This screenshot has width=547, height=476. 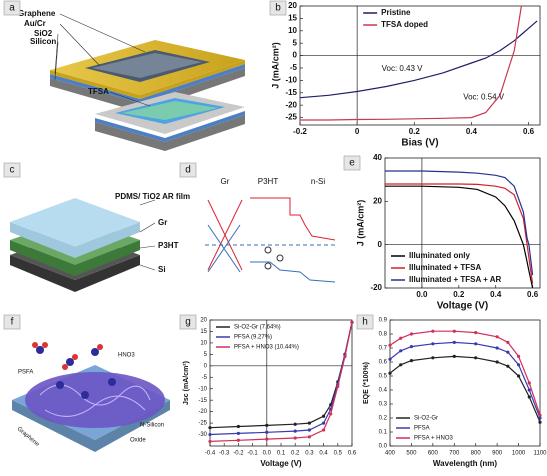 I want to click on y-tick-label: 0.1, so click(x=383, y=433).